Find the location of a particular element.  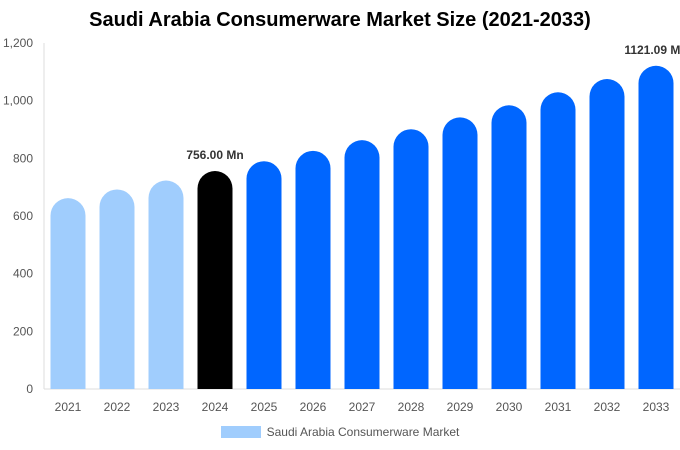

bar-2030 is located at coordinates (509, 247).